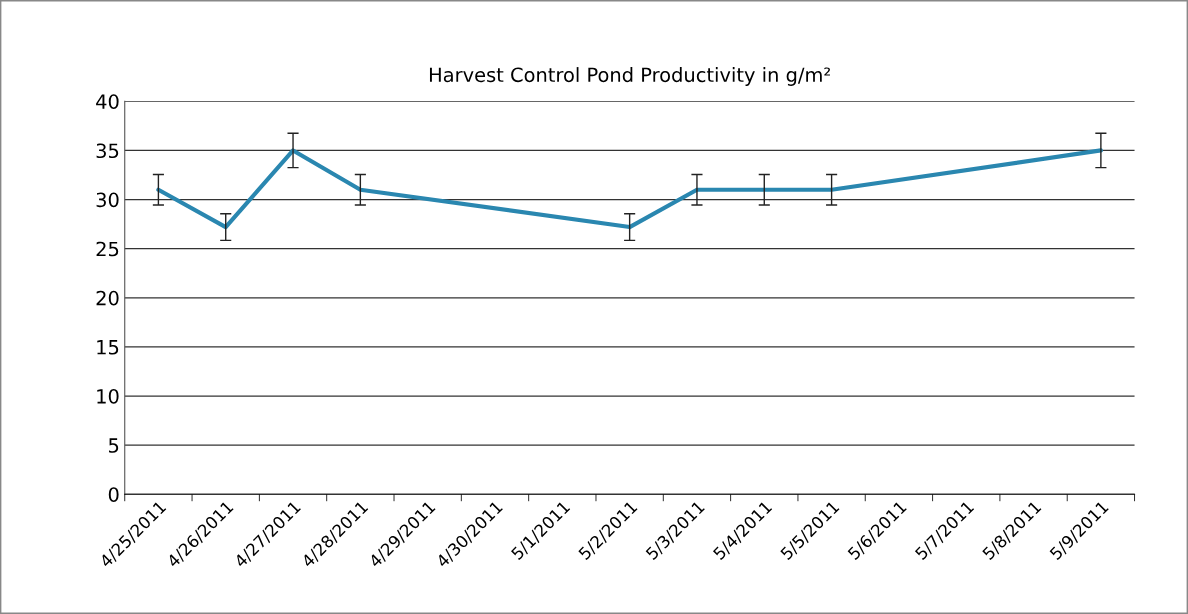 Image resolution: width=1188 pixels, height=614 pixels. What do you see at coordinates (108, 347) in the screenshot?
I see `y-tick-label: 15` at bounding box center [108, 347].